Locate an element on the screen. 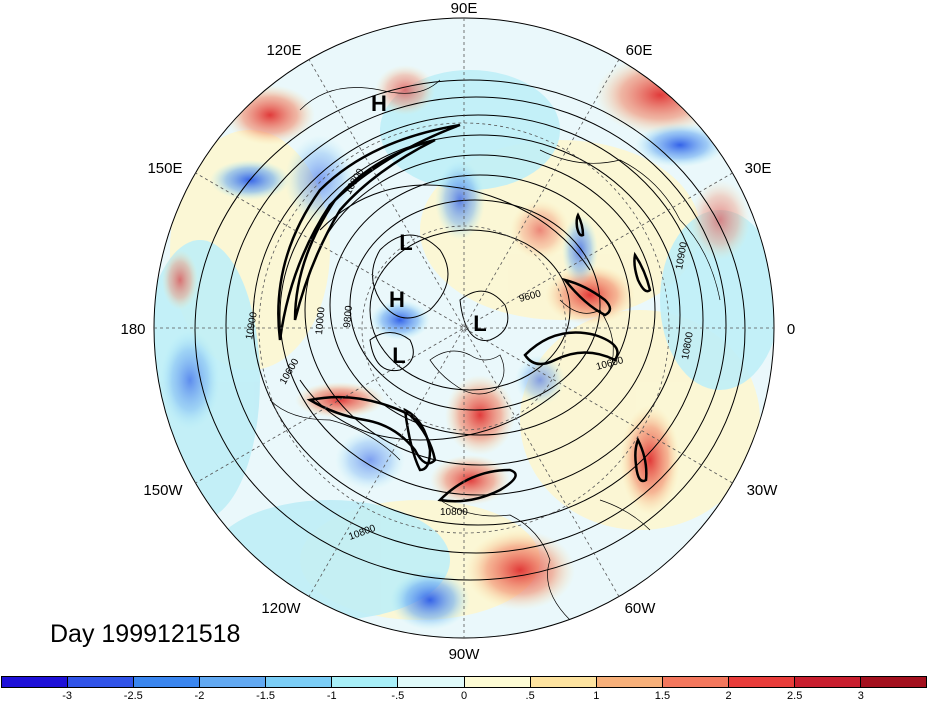 This screenshot has width=928, height=702. lon-label-90e: 90E is located at coordinates (464, 8).